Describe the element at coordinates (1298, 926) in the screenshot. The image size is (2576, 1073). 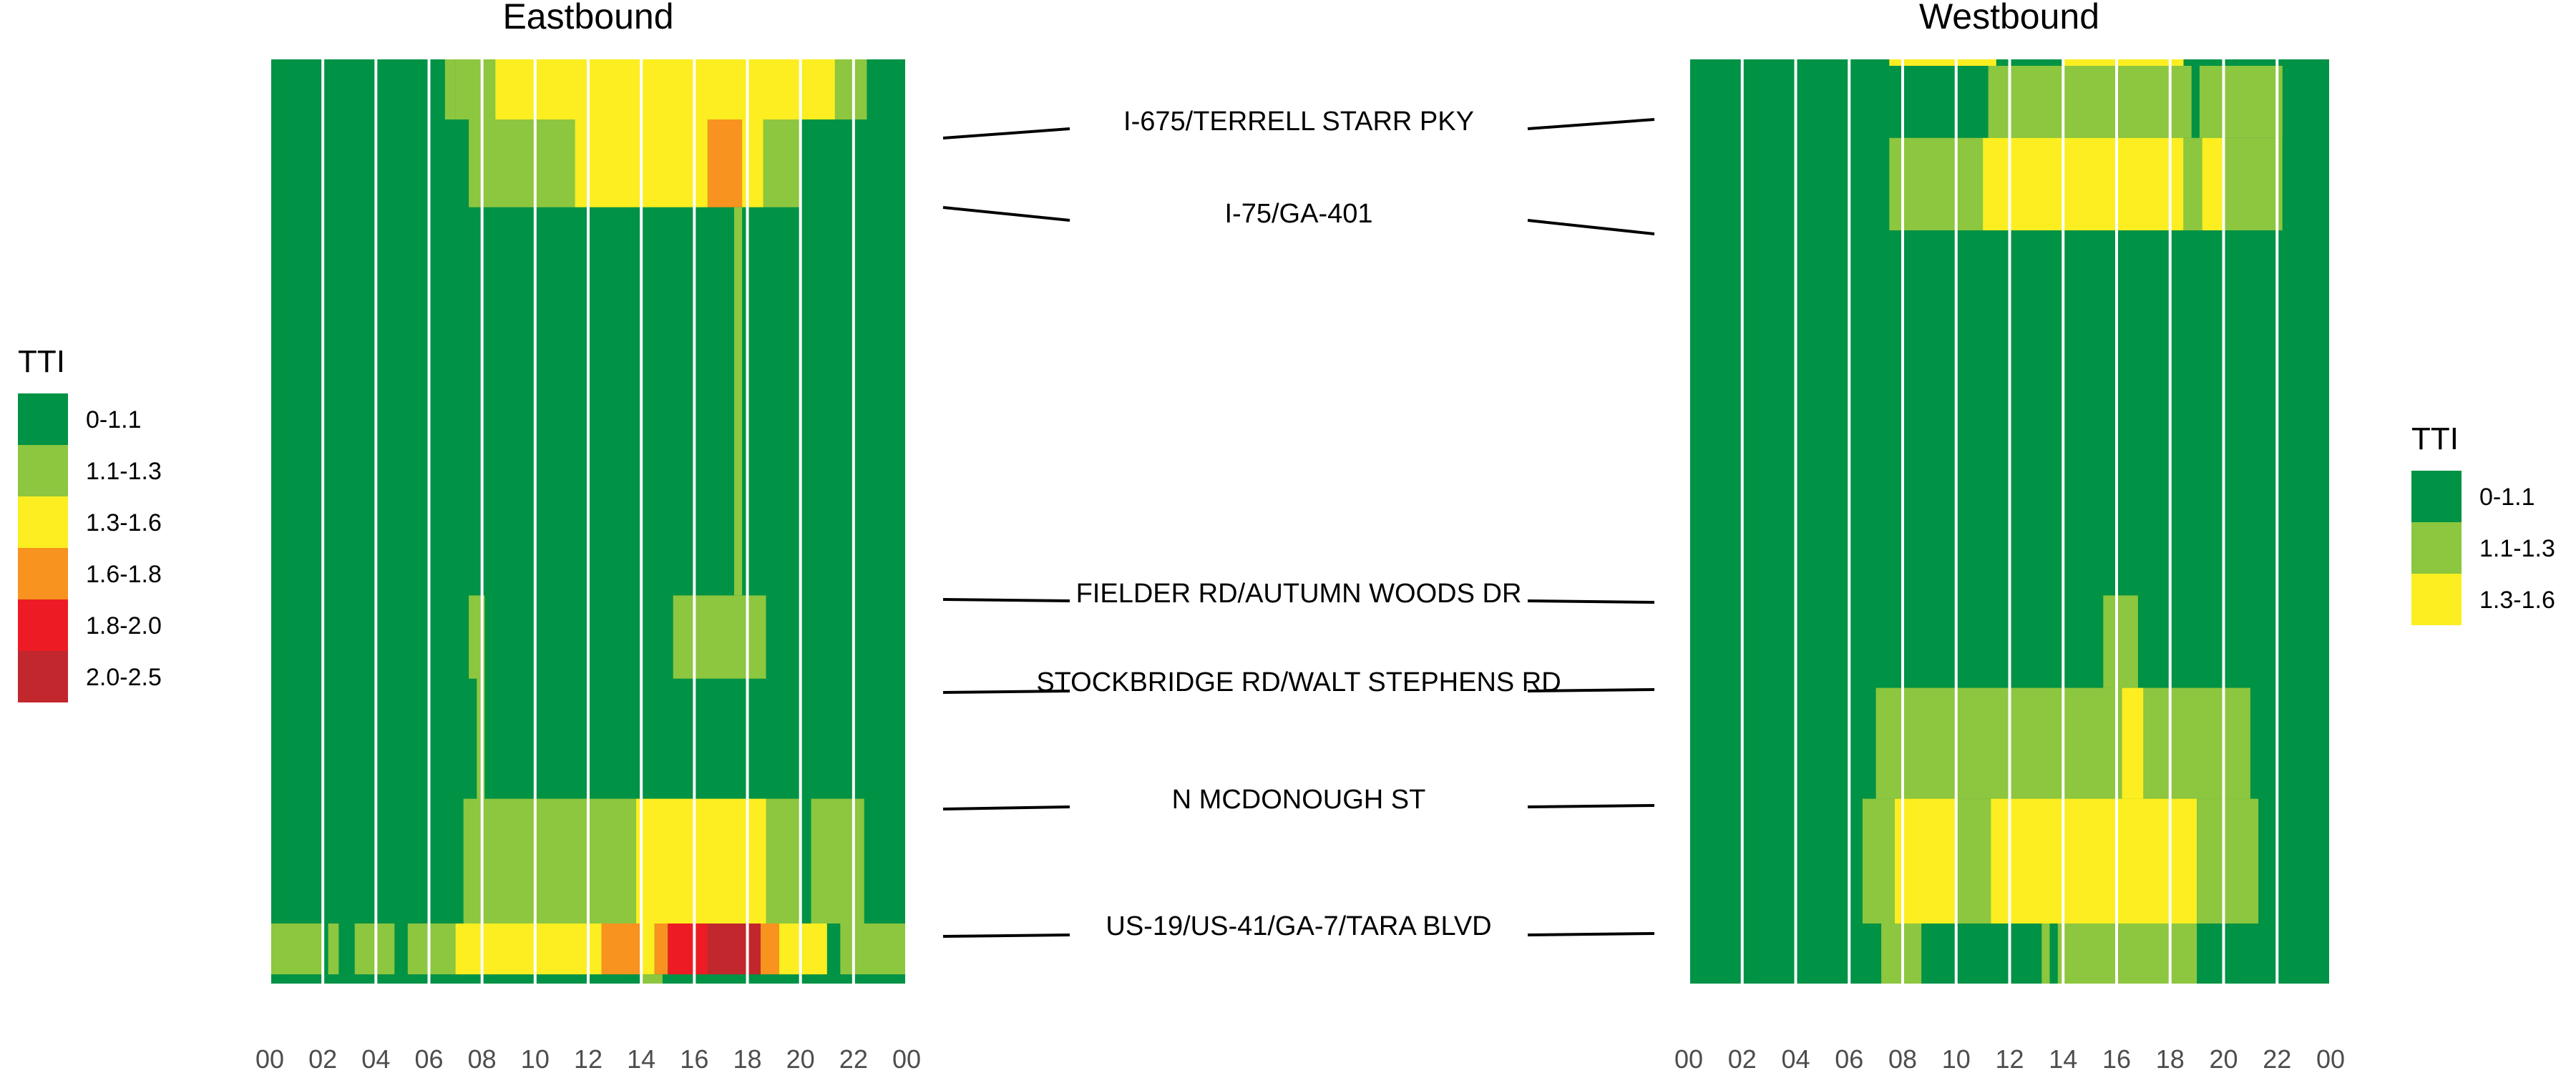
I see `road-label: US-19/US-41/GA-7/TARA BLVD` at that location.